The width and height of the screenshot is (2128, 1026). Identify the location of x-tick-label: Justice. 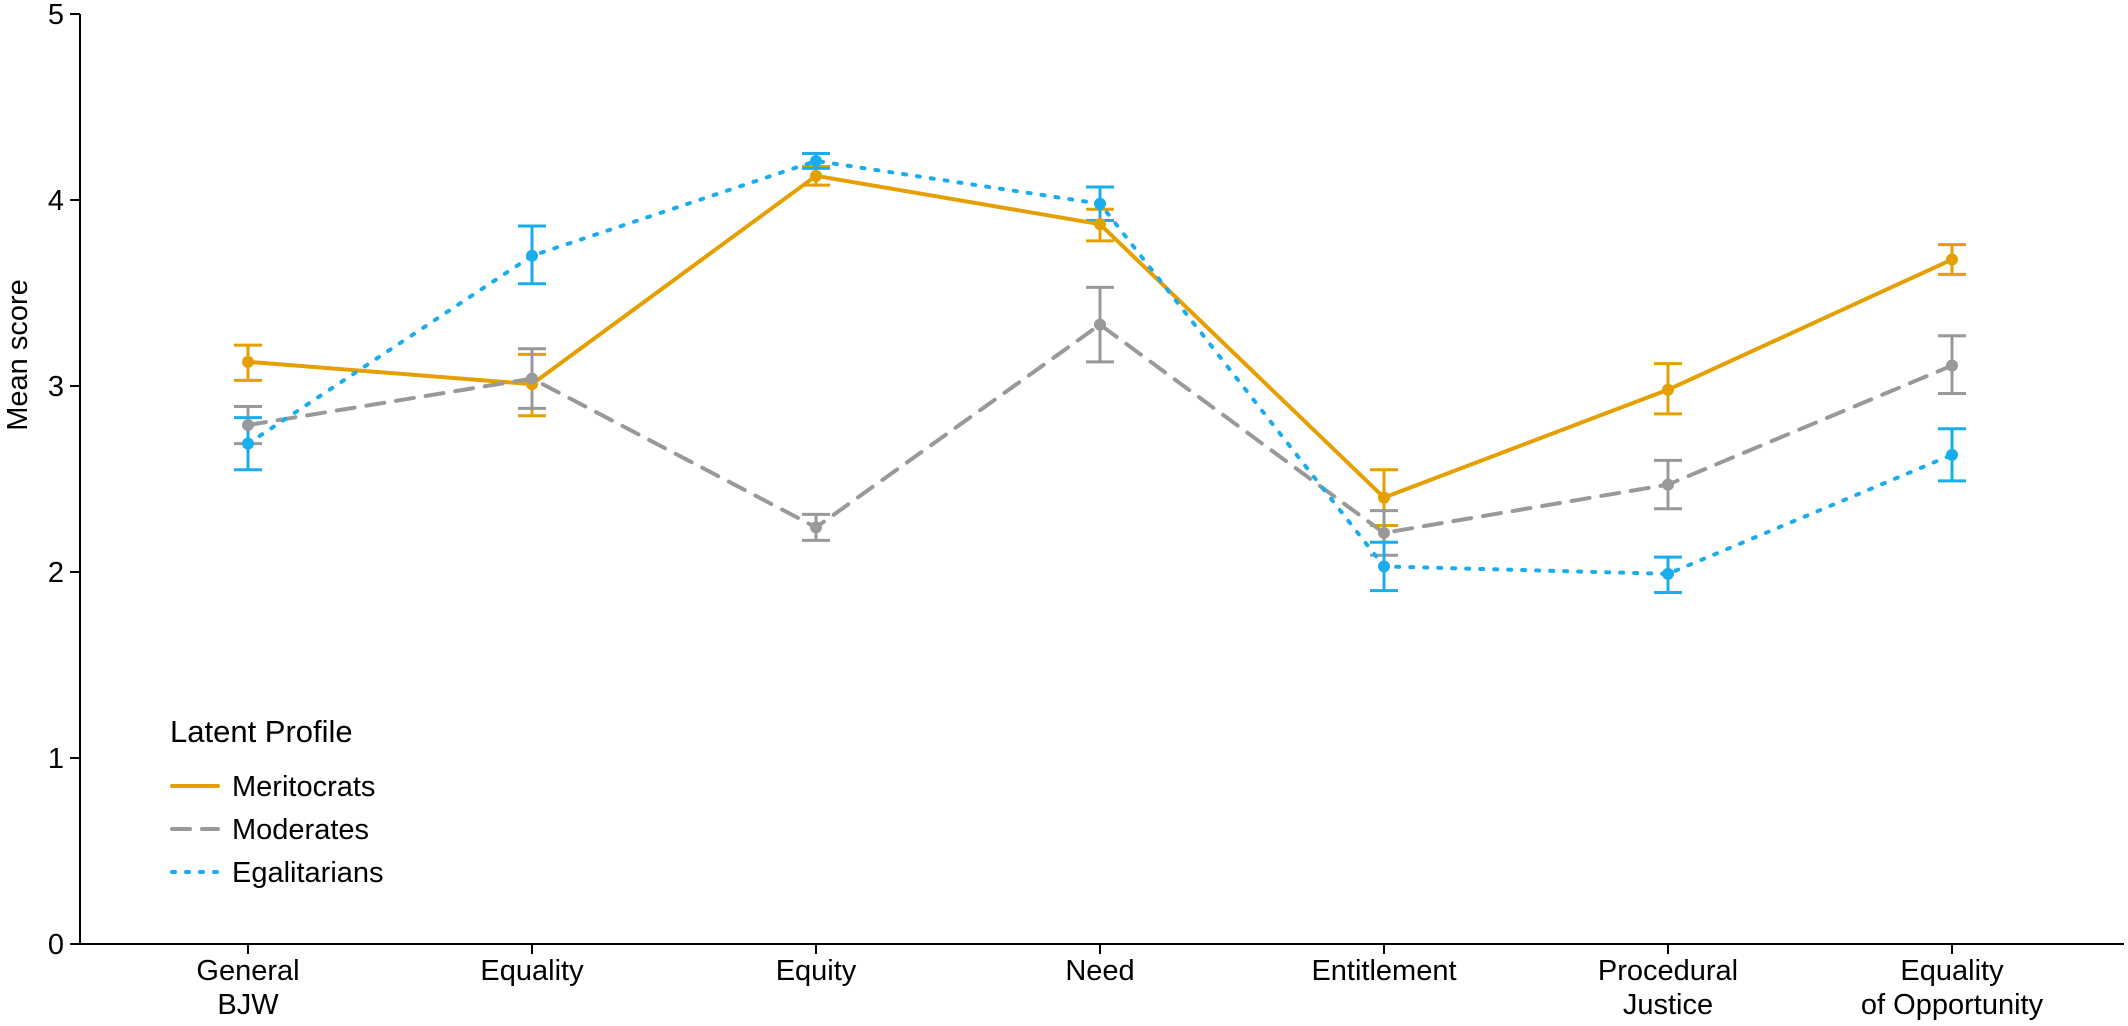
(1668, 1005).